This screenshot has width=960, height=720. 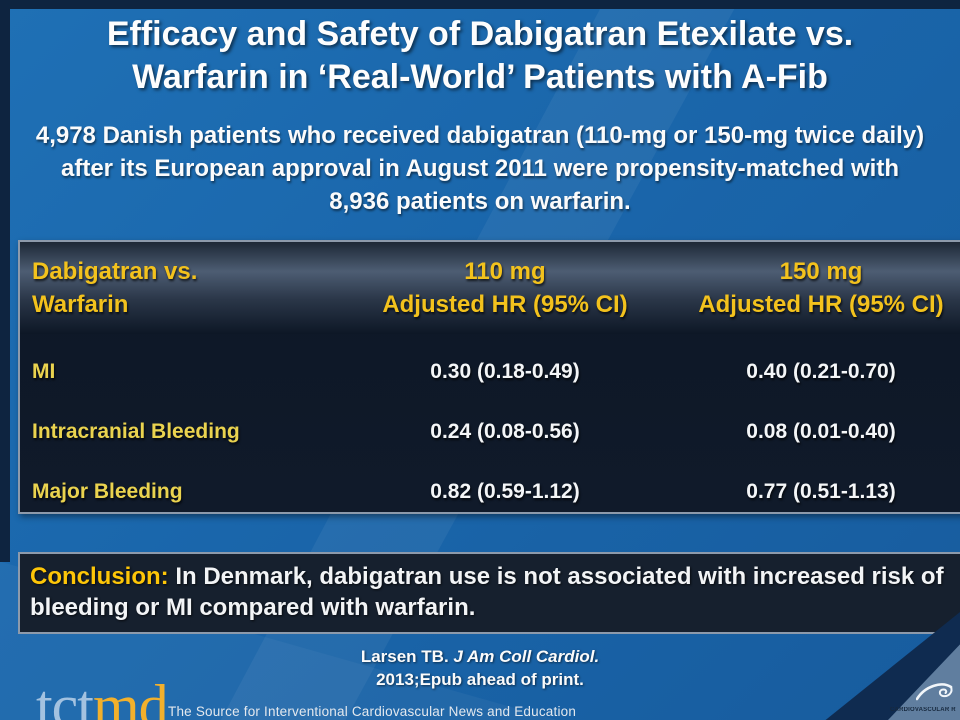 I want to click on header-150mg-measure: Adjusted HR (95% CI), so click(x=821, y=304).